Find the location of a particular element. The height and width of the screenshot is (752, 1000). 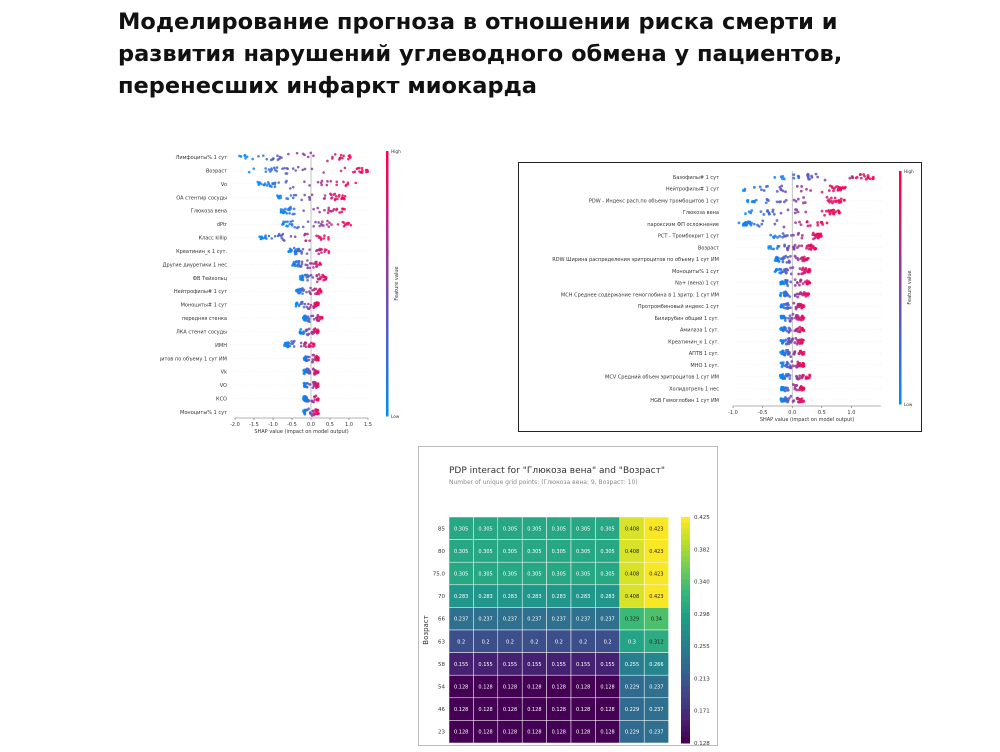

colorbar-low-label: Low is located at coordinates (908, 405).